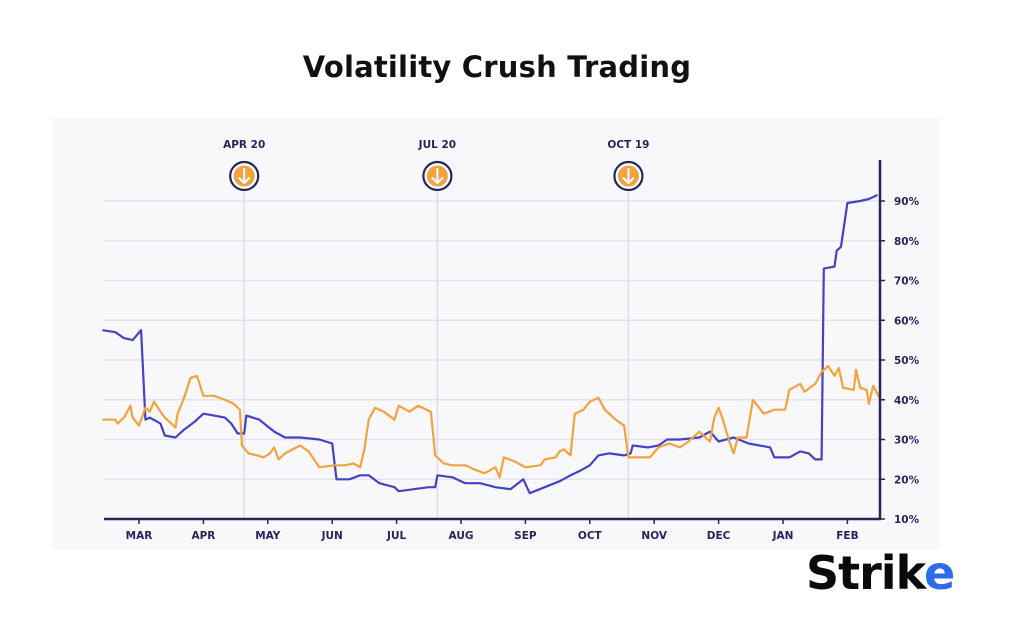 The image size is (1024, 640). What do you see at coordinates (396, 536) in the screenshot?
I see `x-tick-label: JUL` at bounding box center [396, 536].